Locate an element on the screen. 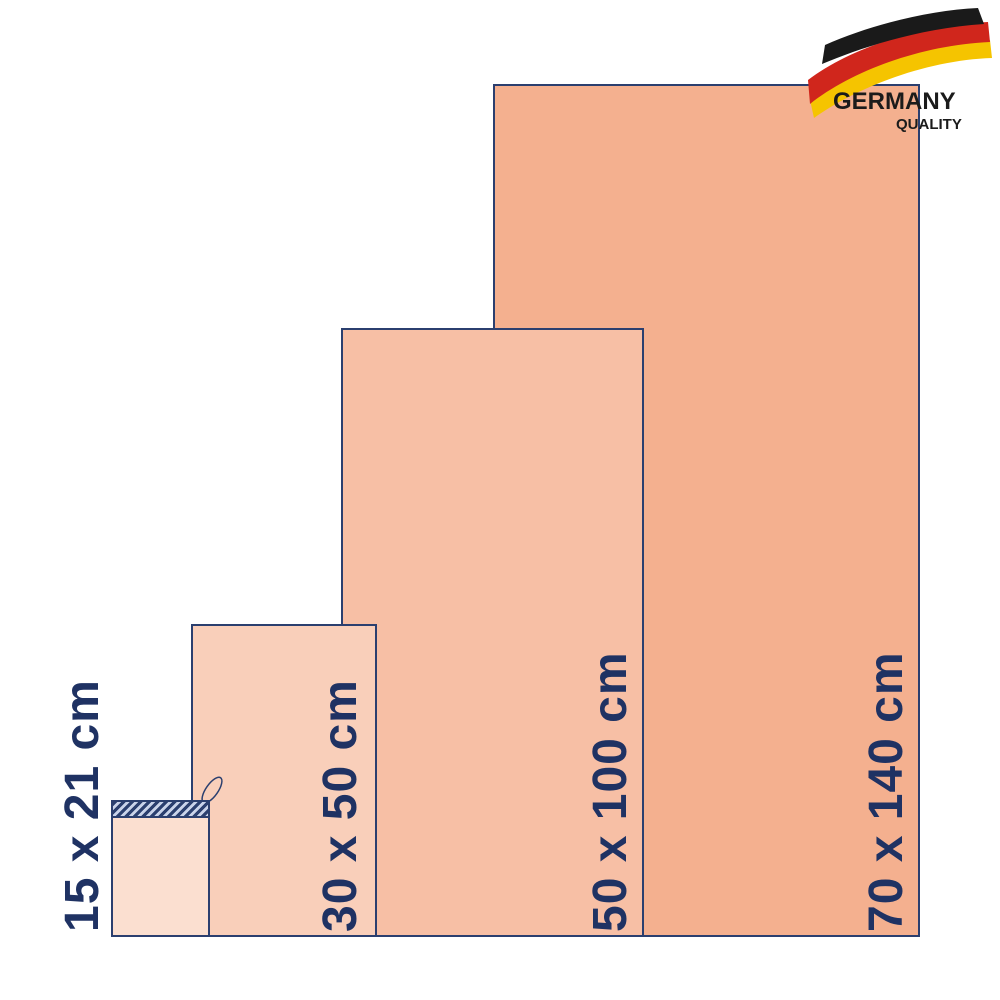 The width and height of the screenshot is (1000, 1000). size-label-30x50: 30 x 50 cm is located at coordinates (340, 805).